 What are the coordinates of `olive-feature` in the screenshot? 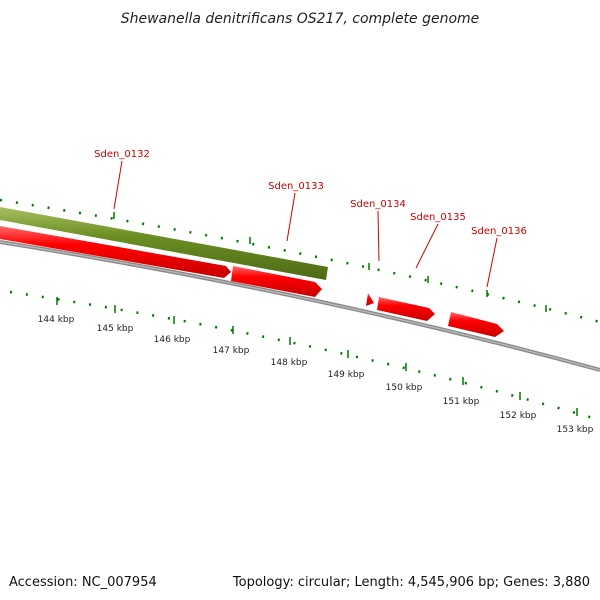 It's located at (164, 243).